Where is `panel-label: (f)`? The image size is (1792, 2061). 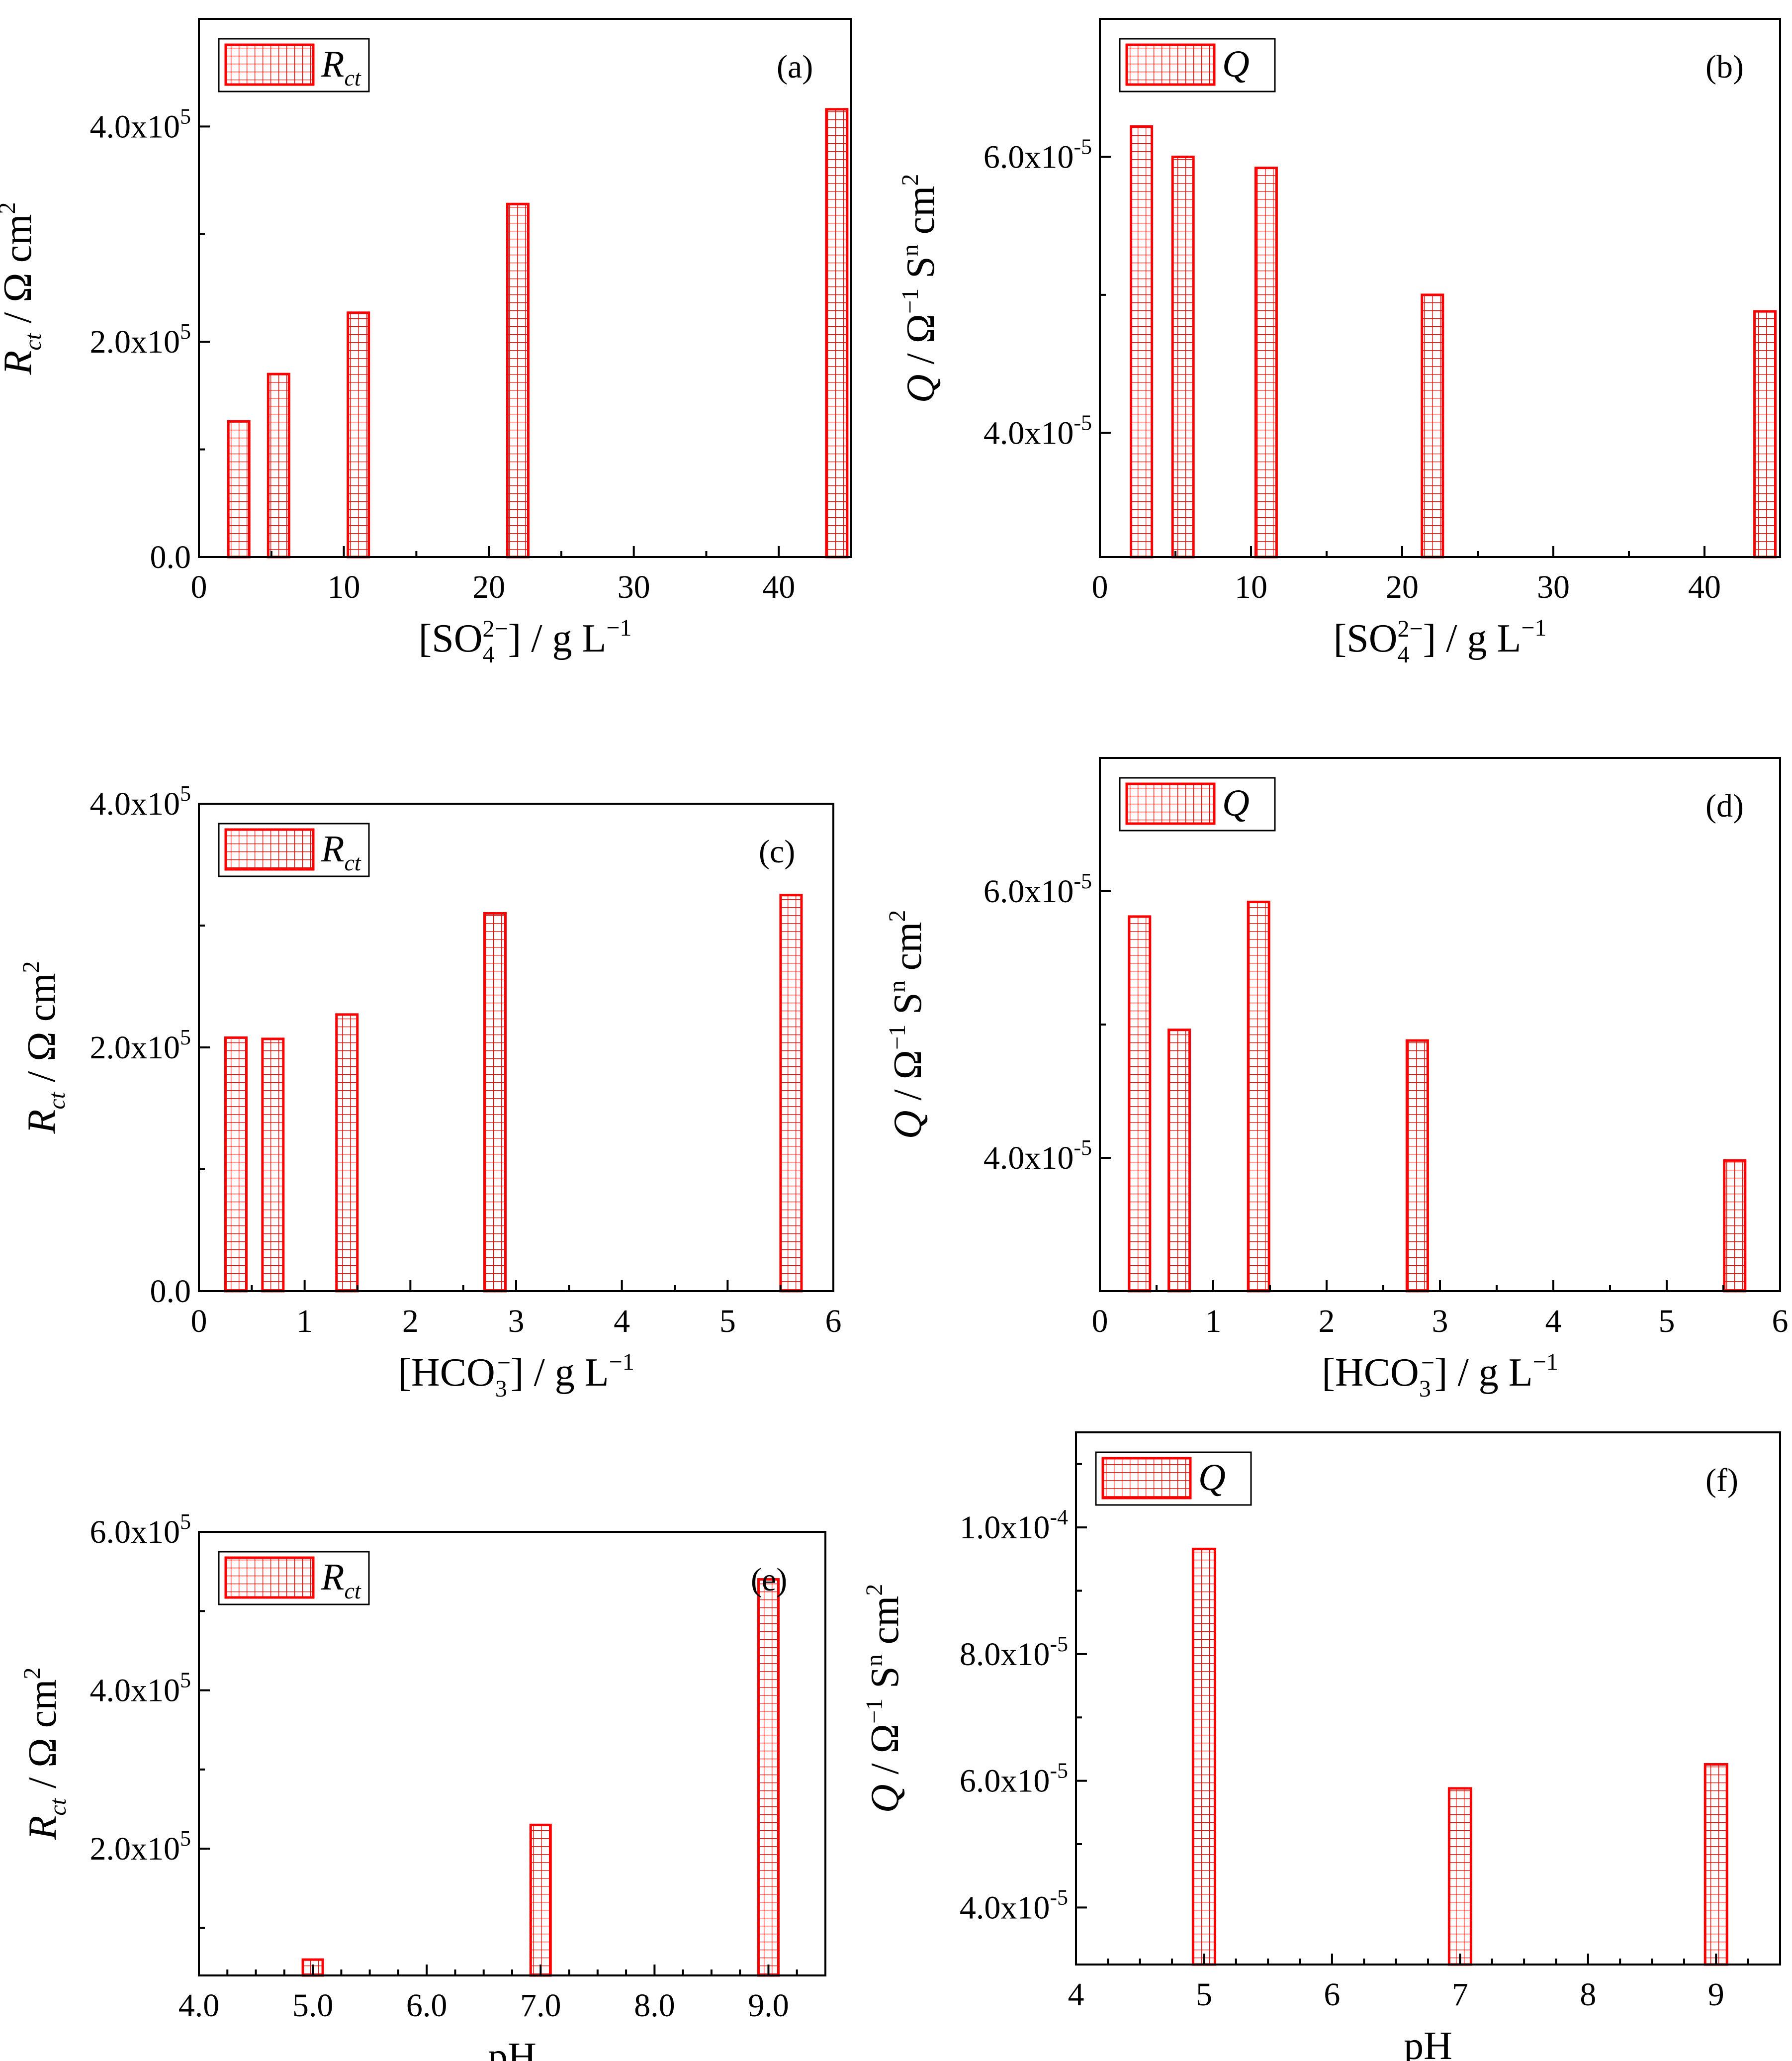 panel-label: (f) is located at coordinates (1722, 1480).